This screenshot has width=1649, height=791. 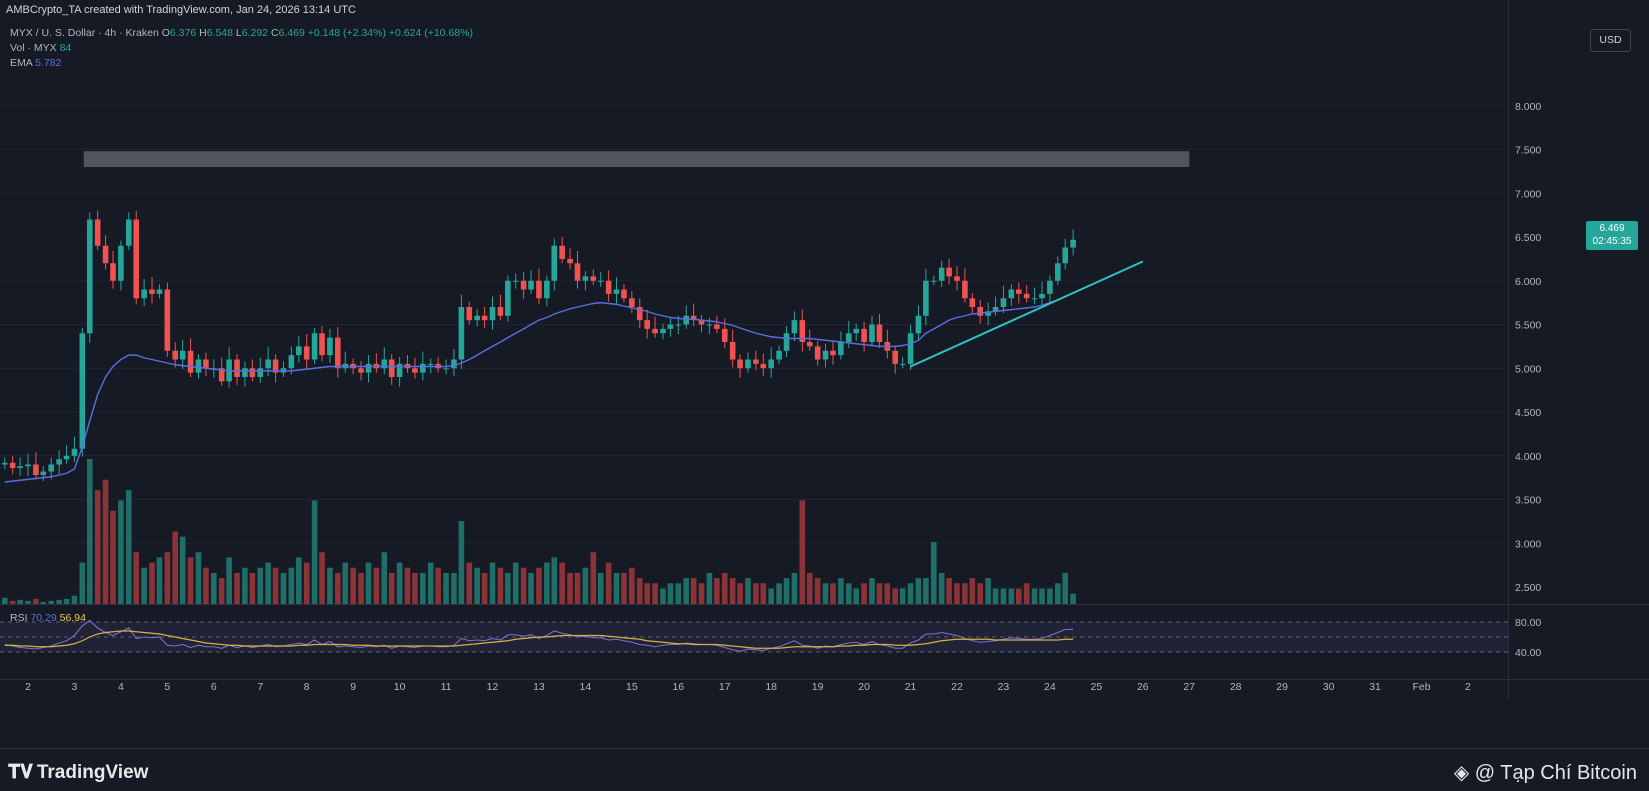 I want to click on time-tick-label: 16, so click(x=678, y=687).